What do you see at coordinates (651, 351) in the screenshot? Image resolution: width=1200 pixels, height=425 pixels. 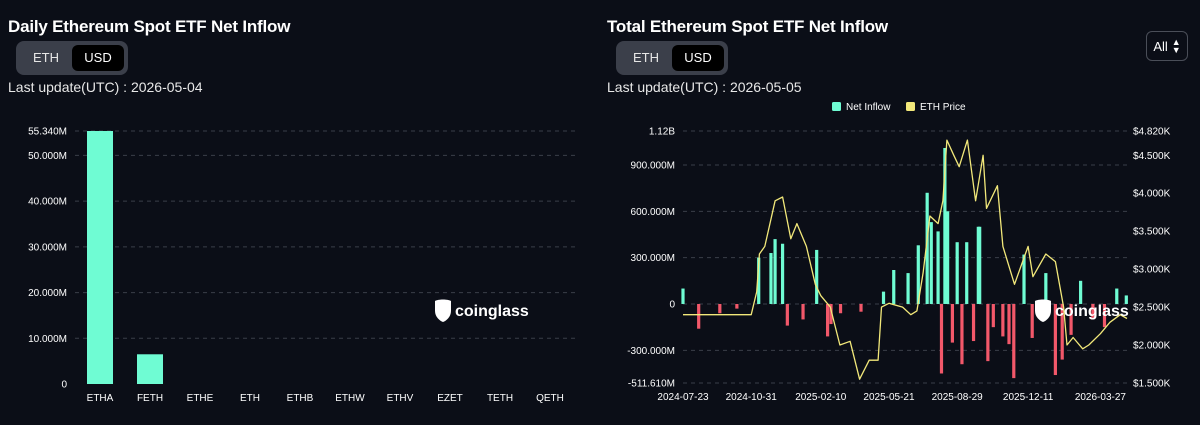 I see `total-y-tick-label: -300.000M` at bounding box center [651, 351].